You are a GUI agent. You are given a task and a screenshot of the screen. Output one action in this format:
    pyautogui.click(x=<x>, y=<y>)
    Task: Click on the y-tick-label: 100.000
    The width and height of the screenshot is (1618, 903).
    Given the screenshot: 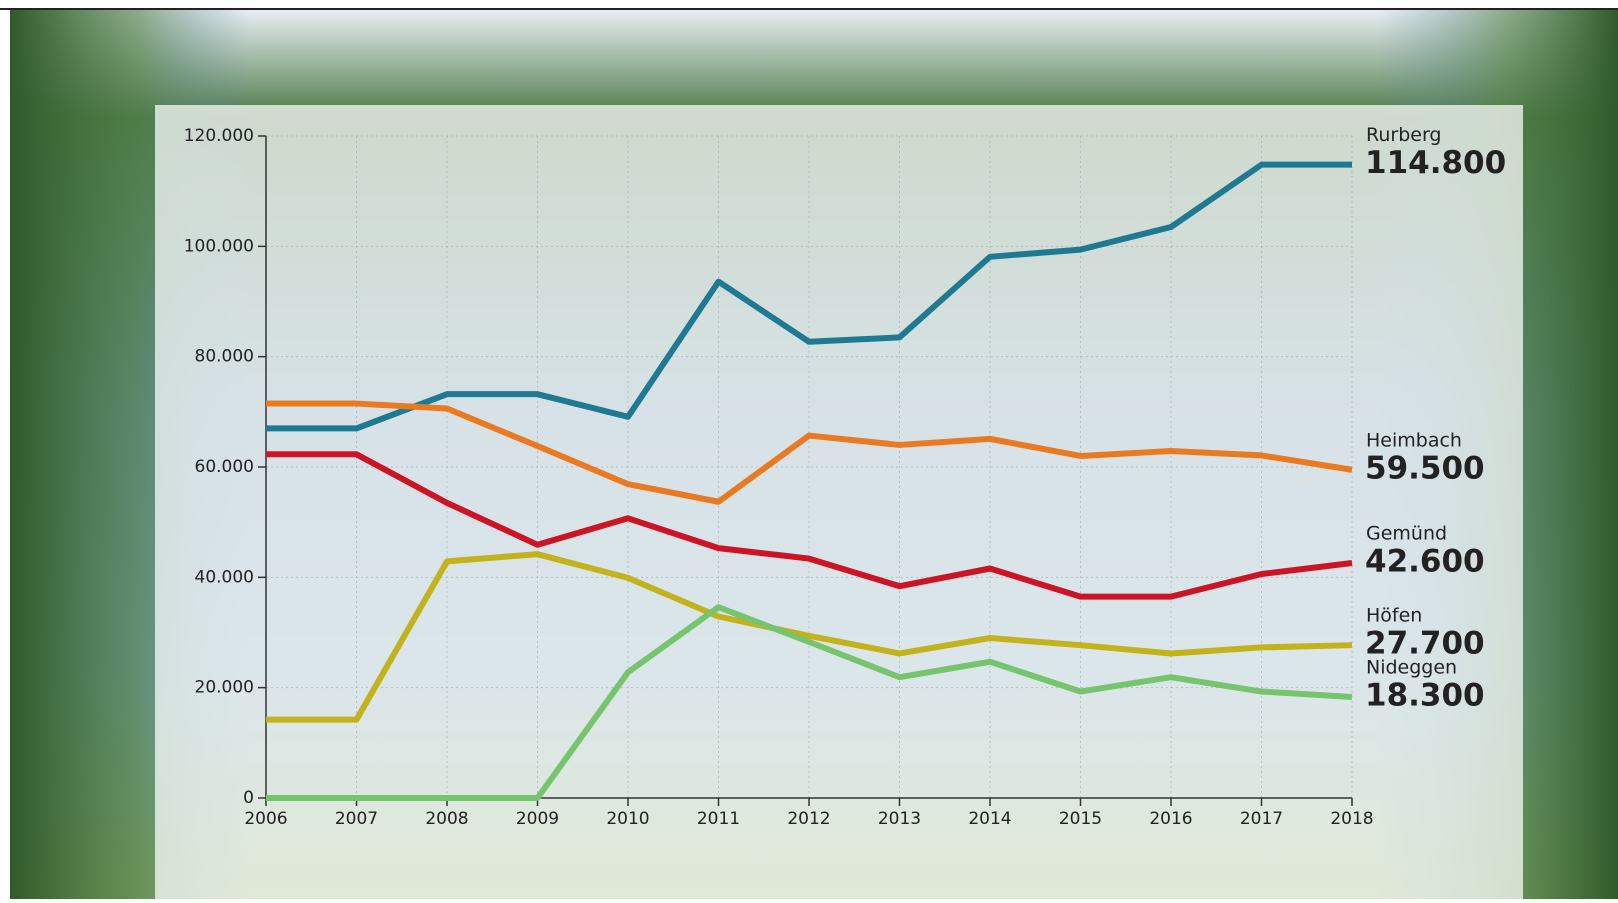 What is the action you would take?
    pyautogui.click(x=219, y=246)
    